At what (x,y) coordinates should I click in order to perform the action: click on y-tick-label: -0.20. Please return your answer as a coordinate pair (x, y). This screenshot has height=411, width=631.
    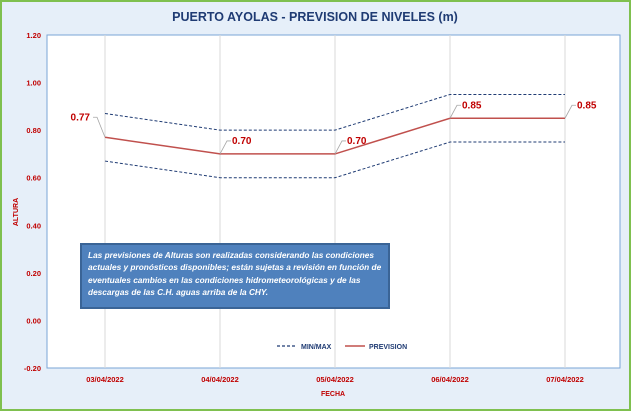
    Looking at the image, I should click on (32, 368).